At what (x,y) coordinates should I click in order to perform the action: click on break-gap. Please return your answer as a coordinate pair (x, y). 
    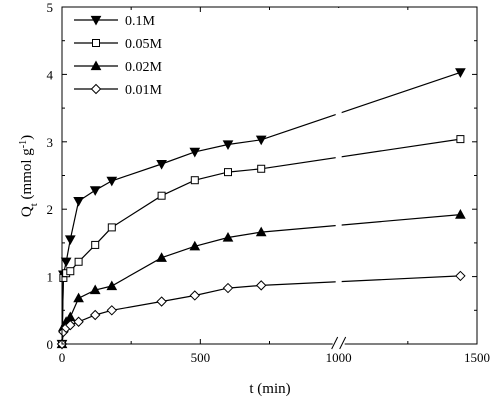
    Looking at the image, I should click on (338, 175).